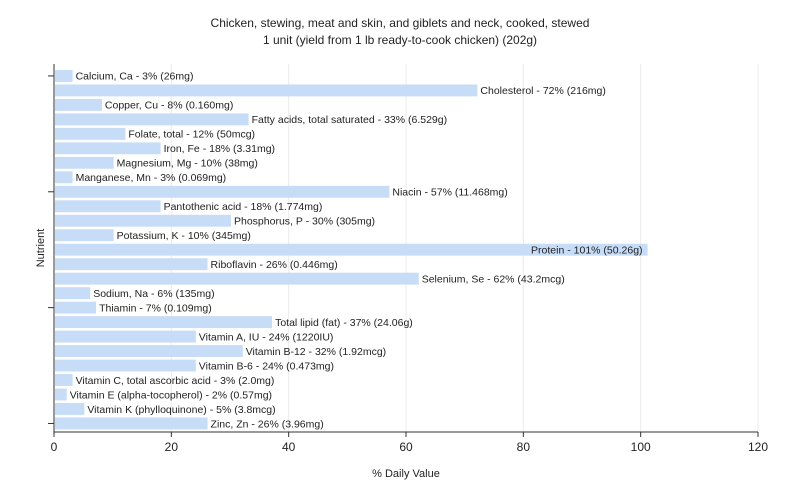 This screenshot has width=800, height=500. What do you see at coordinates (54, 447) in the screenshot?
I see `x-tick-label: 0` at bounding box center [54, 447].